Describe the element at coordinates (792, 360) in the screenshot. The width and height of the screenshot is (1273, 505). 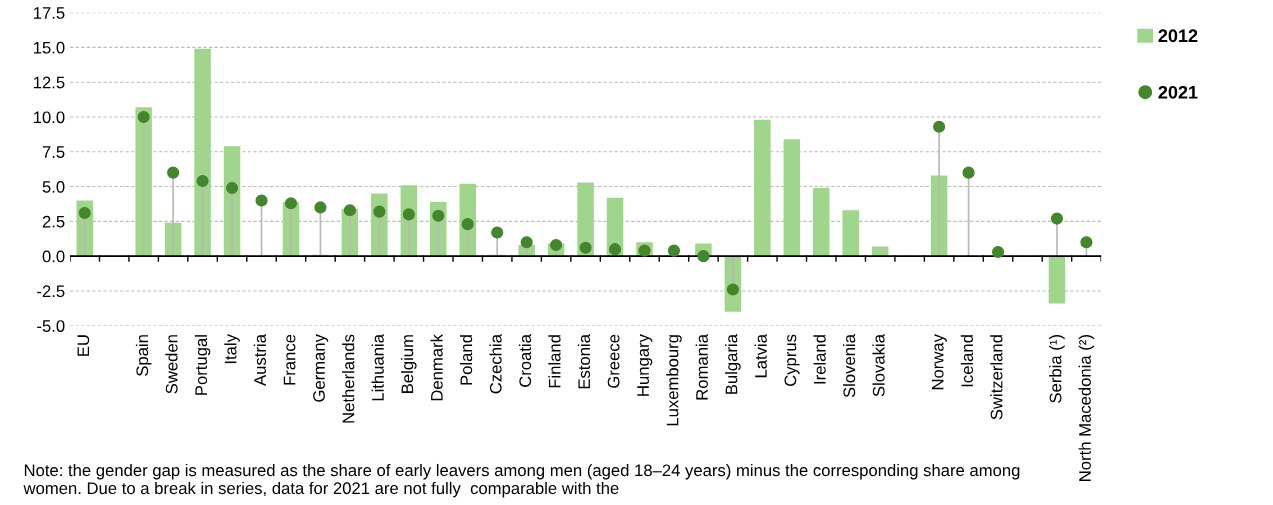
I see `x-tick-label: Cyprus` at that location.